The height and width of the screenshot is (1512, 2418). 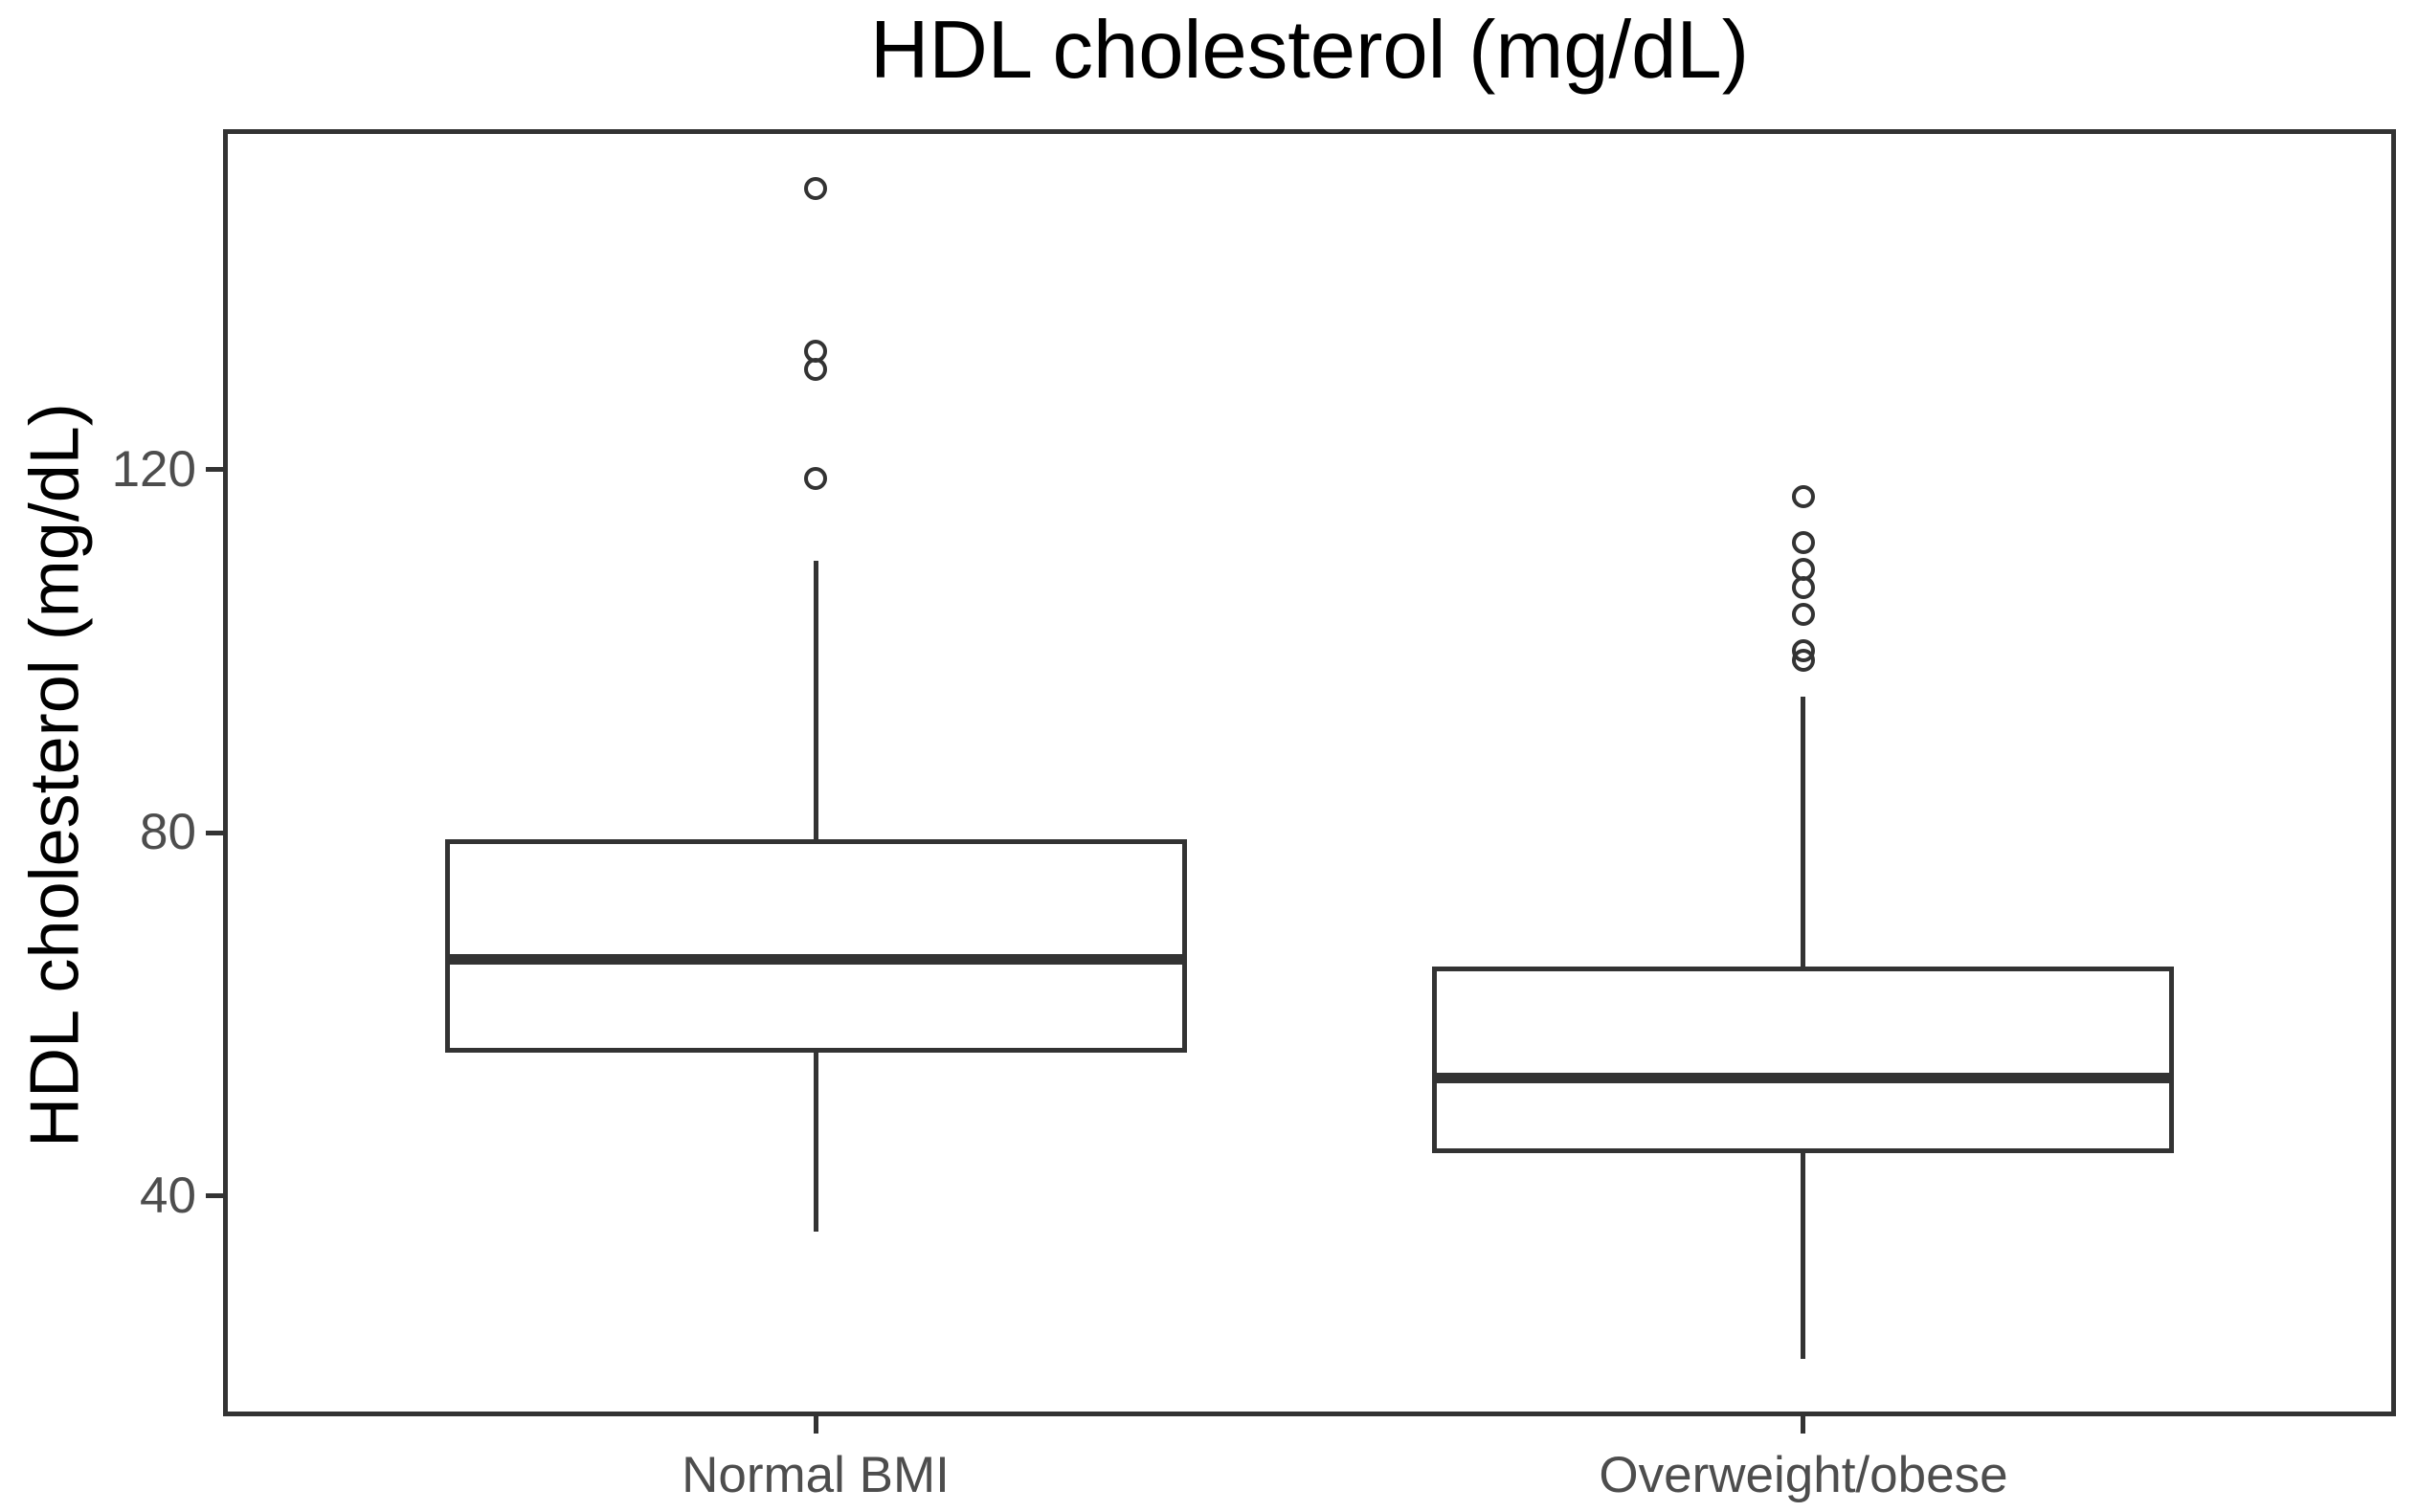 I want to click on x-axis-category-label: Overweight/obese, so click(x=1803, y=1475).